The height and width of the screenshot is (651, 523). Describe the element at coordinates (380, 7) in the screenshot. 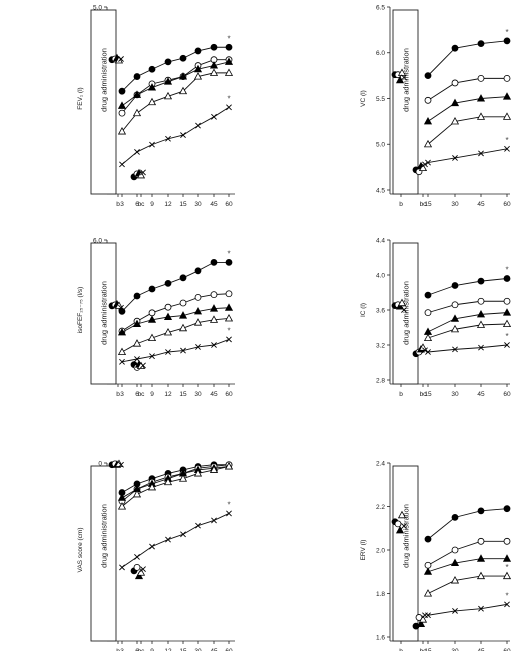

I see `y-tick-label: 6.5` at that location.